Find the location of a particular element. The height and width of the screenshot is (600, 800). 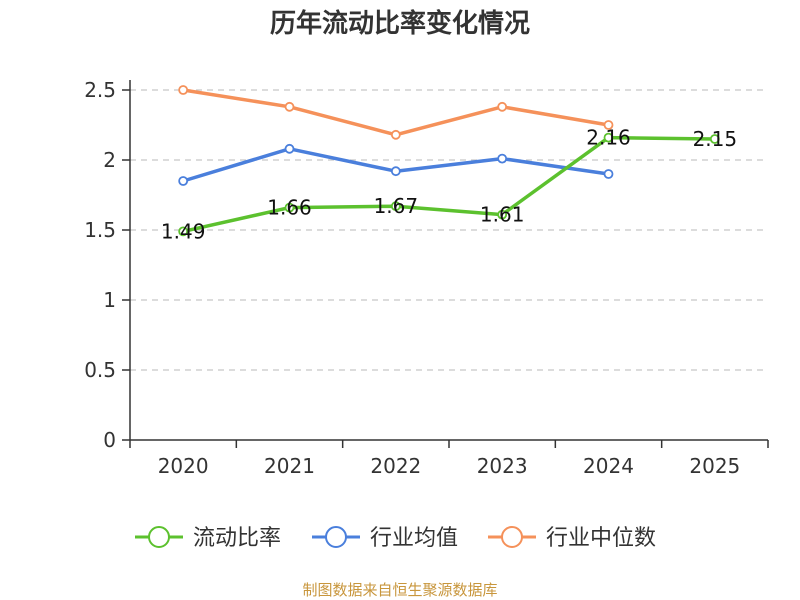

series-line-industry_avg is located at coordinates (395, 165).